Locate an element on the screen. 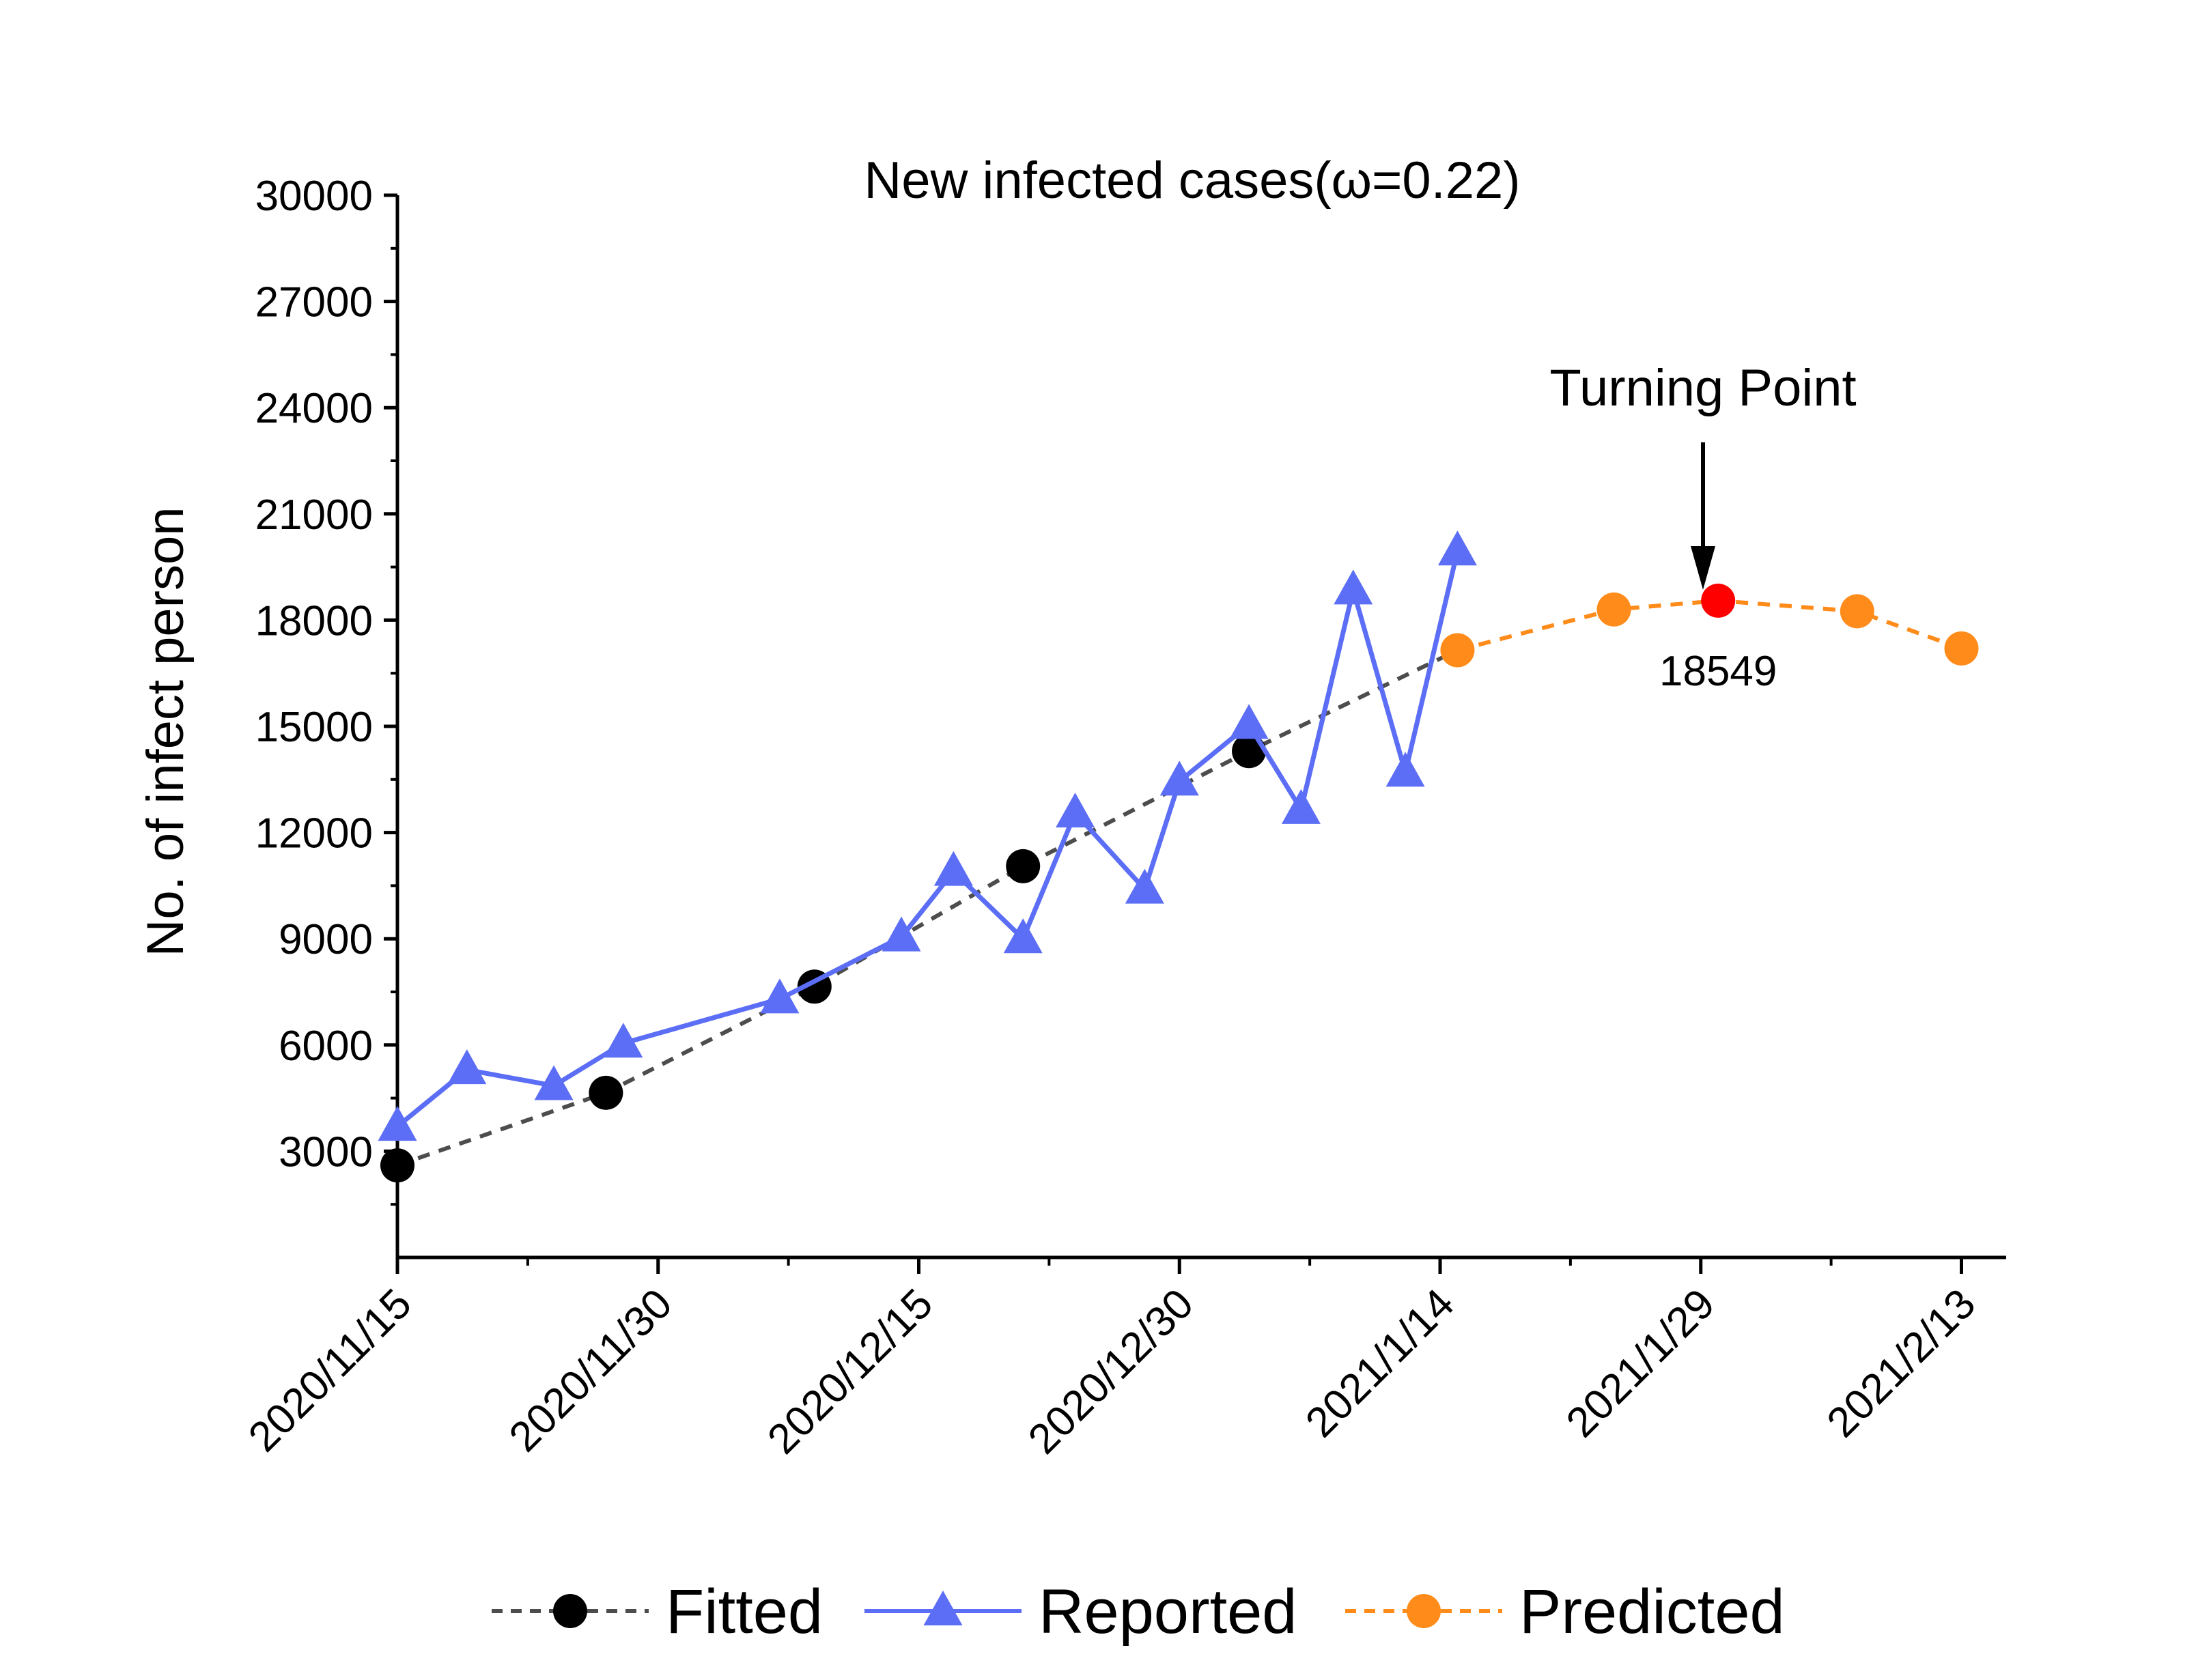 The image size is (2196, 1680). x-tick-label: 2021/1/14 is located at coordinates (1380, 1363).